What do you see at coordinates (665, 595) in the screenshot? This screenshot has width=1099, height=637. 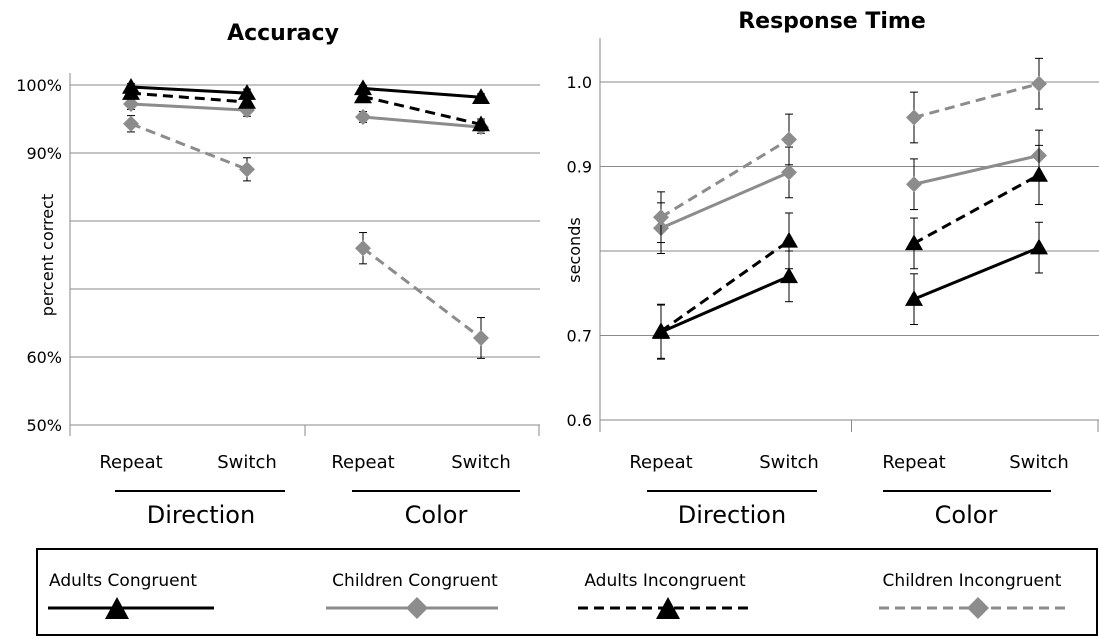 I see `legend-item: Adults Incongruent` at bounding box center [665, 595].